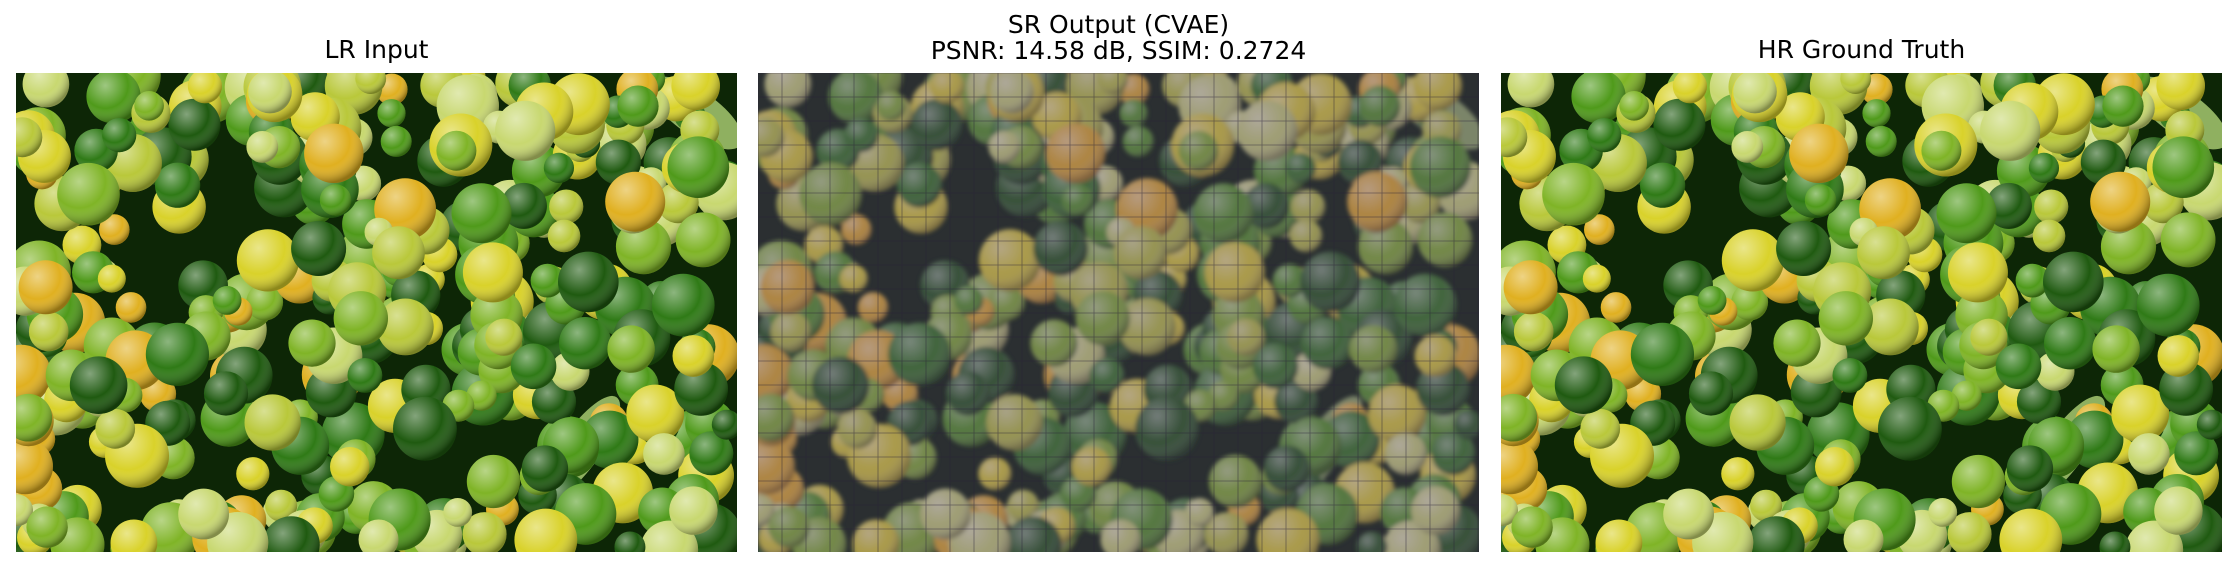 This screenshot has height=567, width=2235. What do you see at coordinates (1118, 50) in the screenshot?
I see `metrics-subtitle: PSNR: 14.58 dB, SSIM: 0.2724` at bounding box center [1118, 50].